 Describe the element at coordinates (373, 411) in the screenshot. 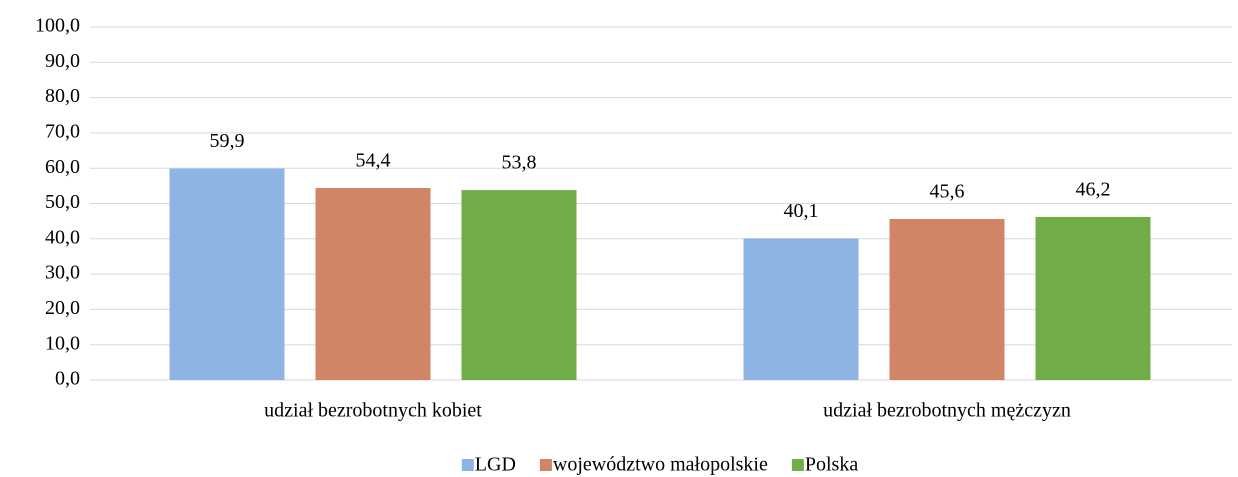

I see `x-tick-label: udział bezrobotnych kobiet` at that location.